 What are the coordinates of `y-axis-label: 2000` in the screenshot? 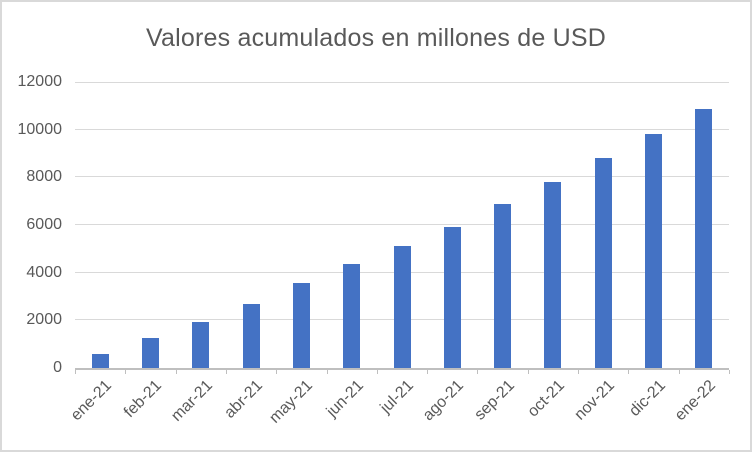 It's located at (44, 320).